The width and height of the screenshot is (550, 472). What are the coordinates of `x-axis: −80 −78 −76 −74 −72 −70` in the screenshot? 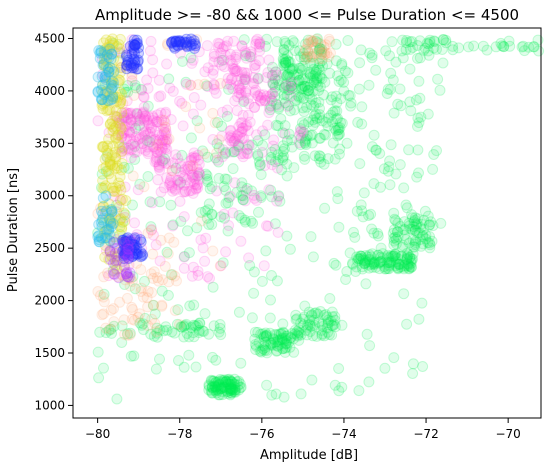 It's located at (303, 429).